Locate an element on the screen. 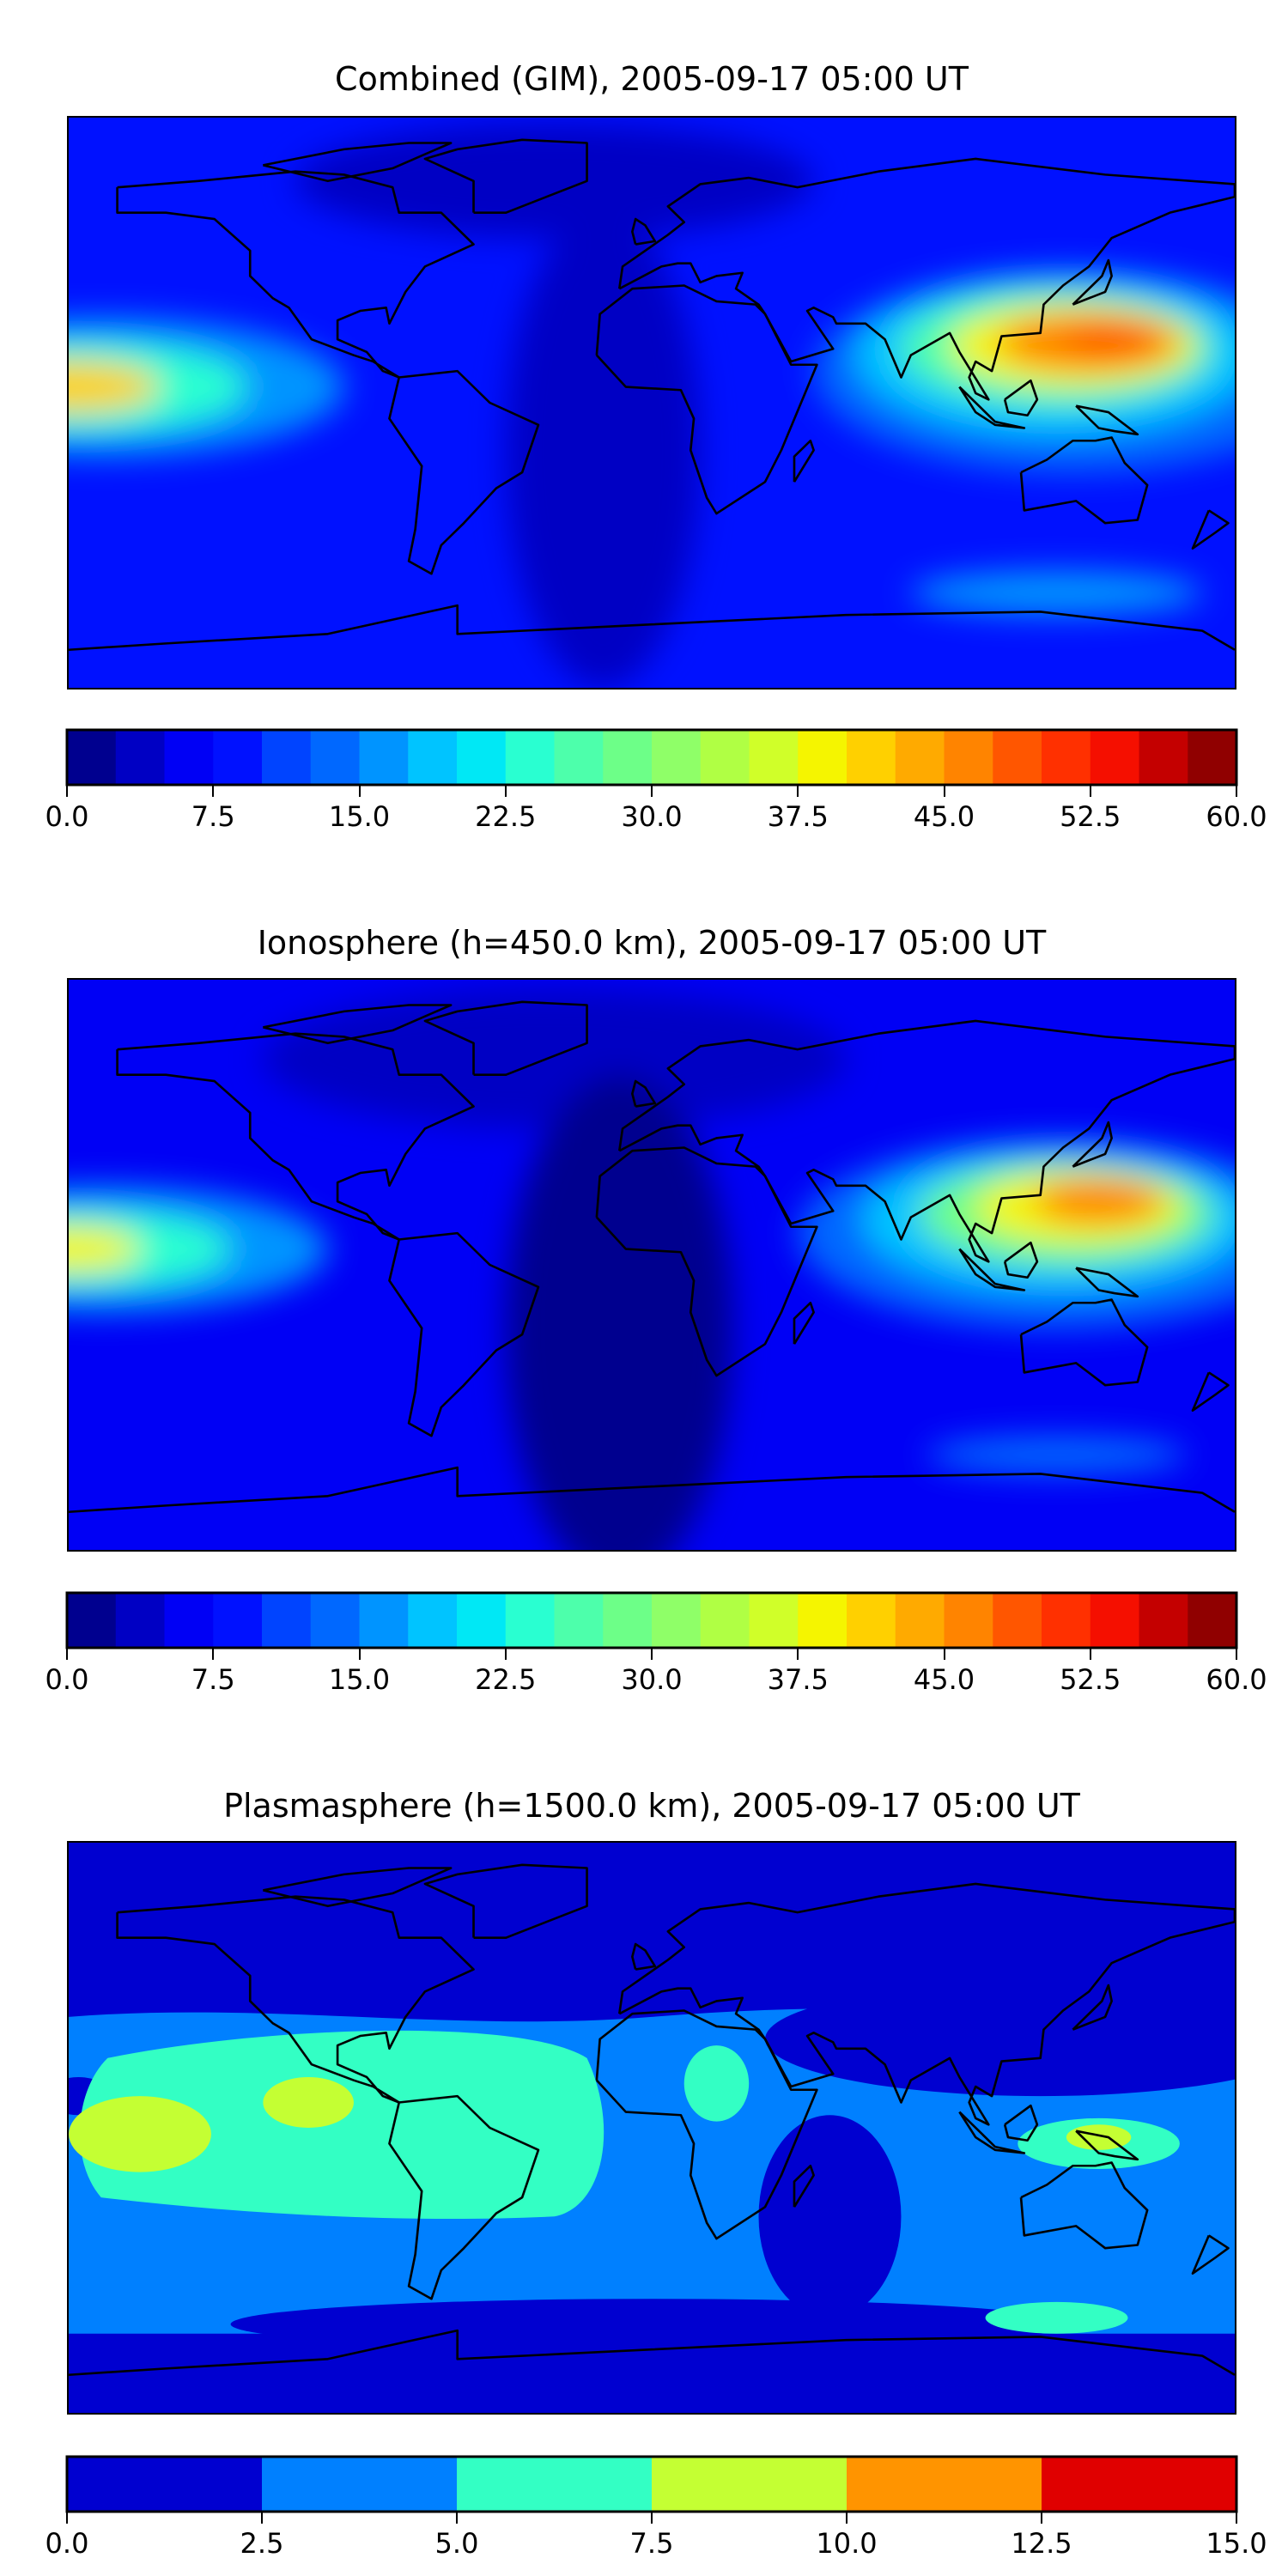  field-peak is located at coordinates (1111, 339).